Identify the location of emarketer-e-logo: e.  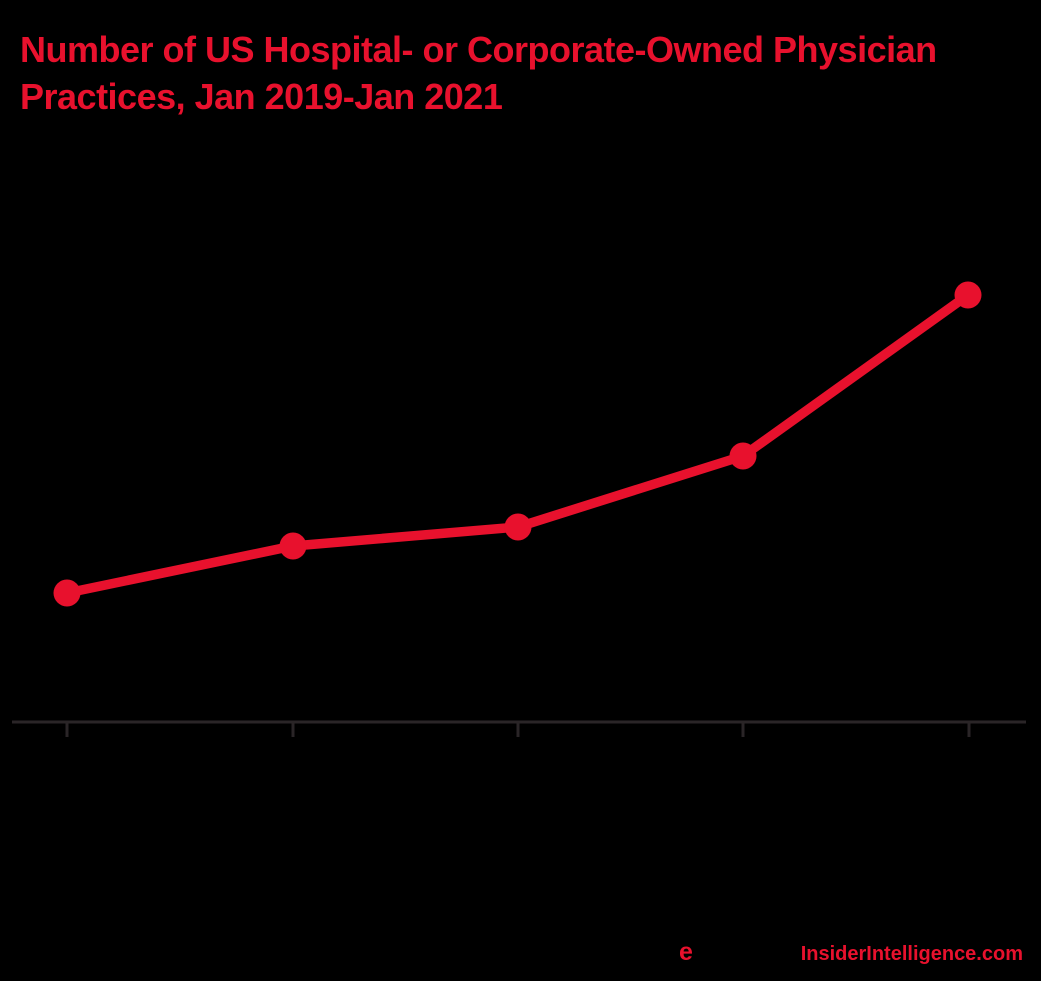
(686, 952).